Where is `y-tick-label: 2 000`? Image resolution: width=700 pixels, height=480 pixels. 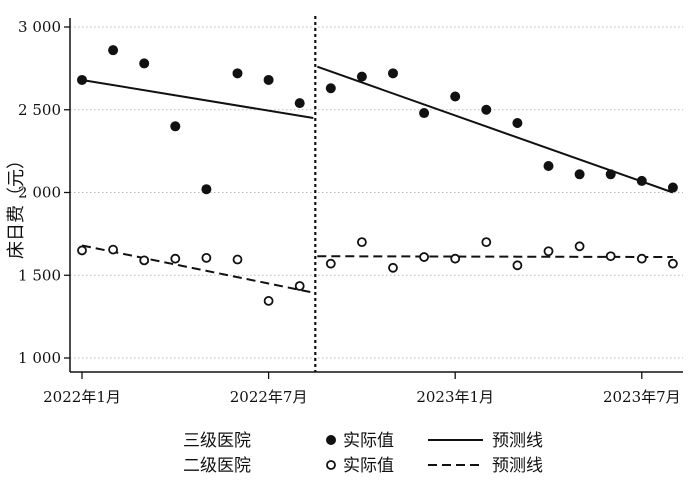 y-tick-label: 2 000 is located at coordinates (39, 193).